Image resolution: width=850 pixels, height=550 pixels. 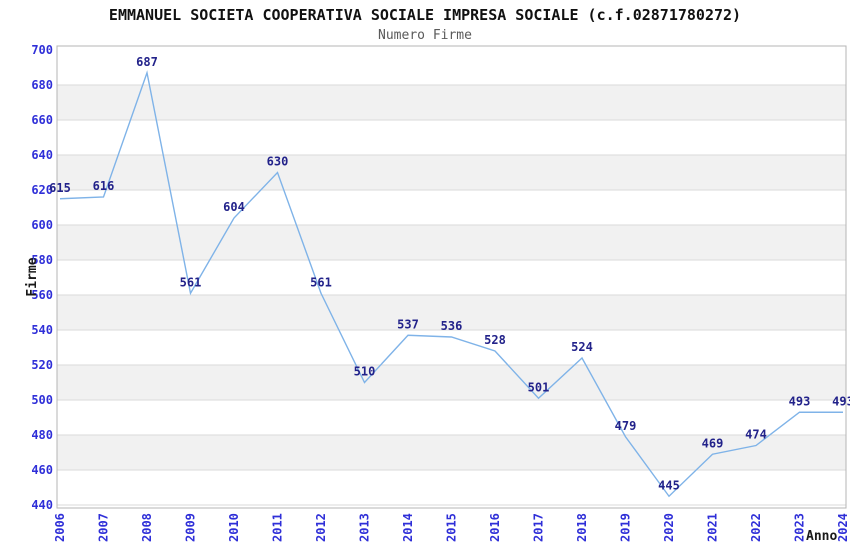 What do you see at coordinates (42, 190) in the screenshot?
I see `y-tick-label: 620` at bounding box center [42, 190].